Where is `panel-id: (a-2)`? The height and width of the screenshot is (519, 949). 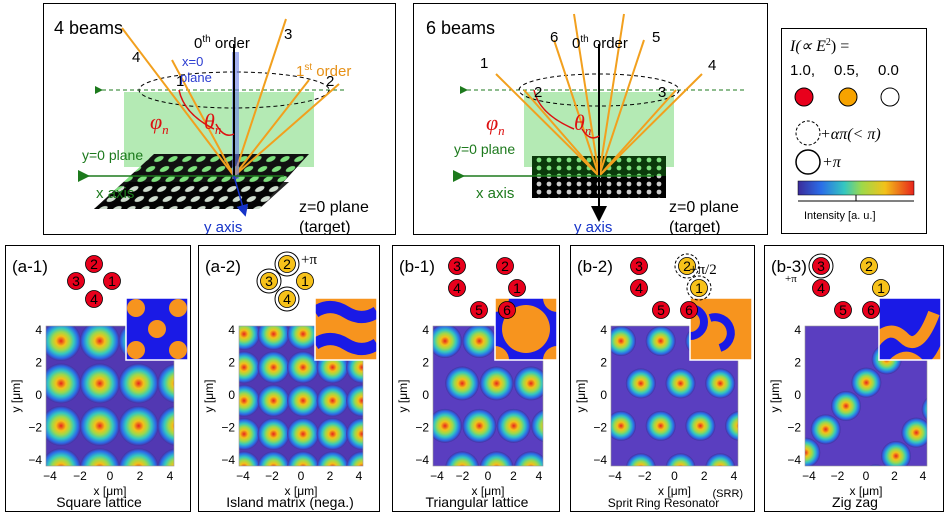
panel-id: (a-2) is located at coordinates (223, 266).